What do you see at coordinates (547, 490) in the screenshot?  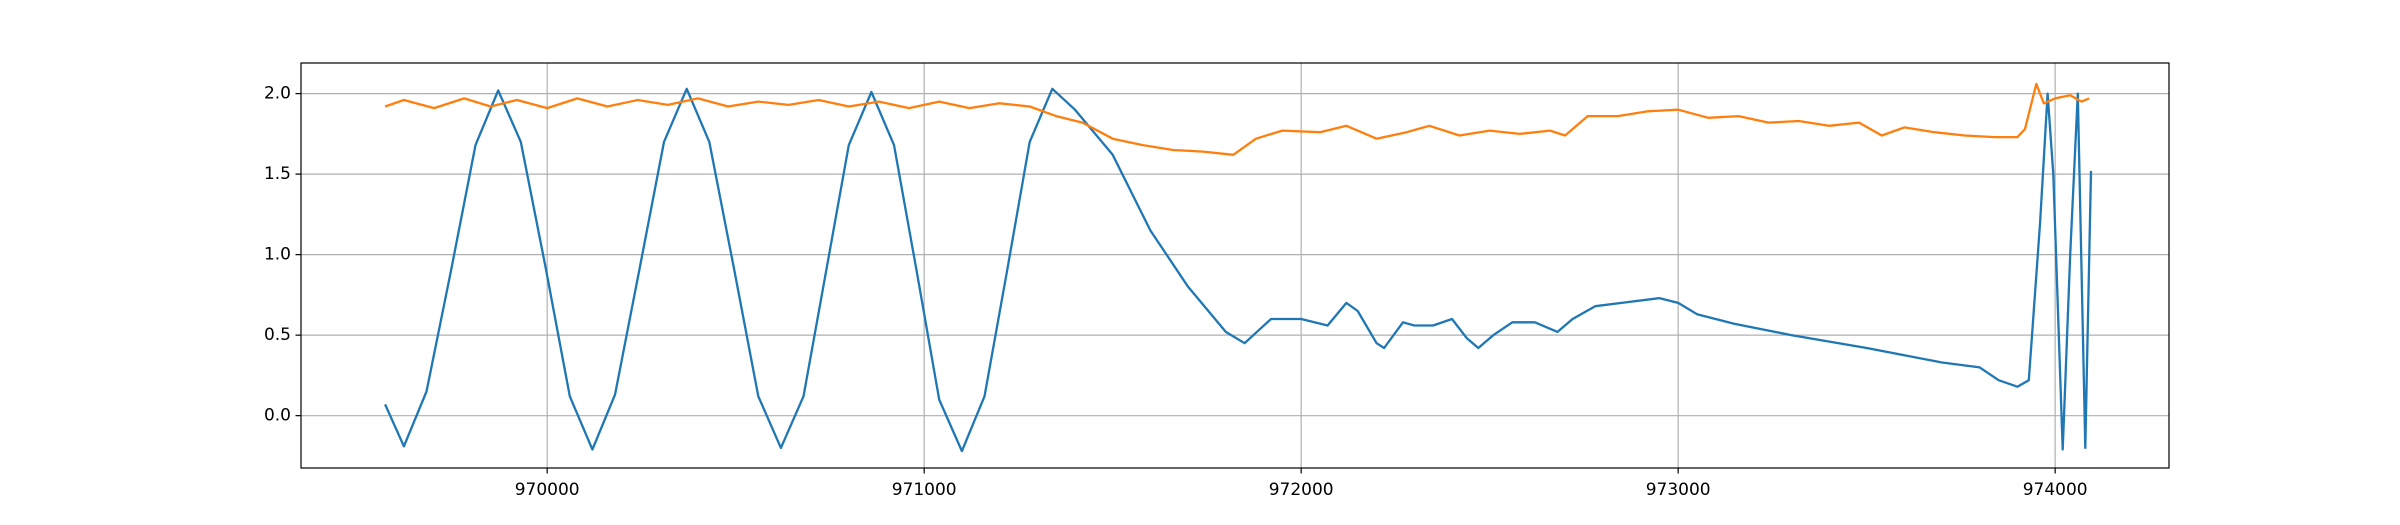 I see `x-tick-label: 970000` at bounding box center [547, 490].